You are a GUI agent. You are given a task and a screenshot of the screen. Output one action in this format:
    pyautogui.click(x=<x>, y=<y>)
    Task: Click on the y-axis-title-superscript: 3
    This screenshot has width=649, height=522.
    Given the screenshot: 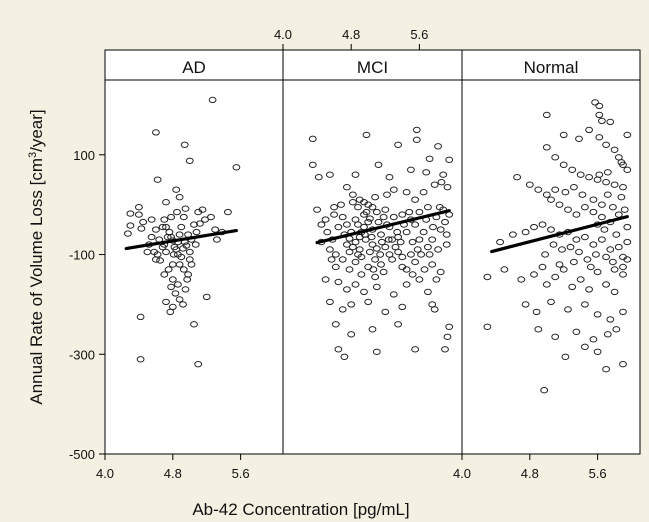 What is the action you would take?
    pyautogui.click(x=33, y=155)
    